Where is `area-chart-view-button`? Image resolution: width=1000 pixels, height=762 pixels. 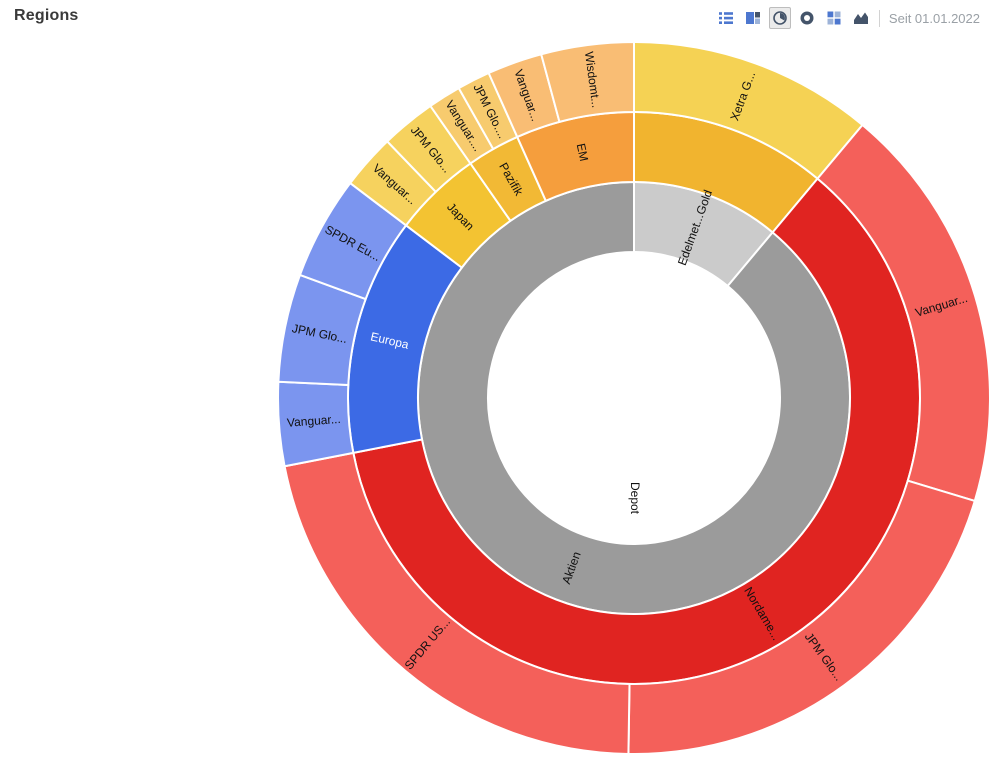
area-chart-view-button is located at coordinates (861, 18).